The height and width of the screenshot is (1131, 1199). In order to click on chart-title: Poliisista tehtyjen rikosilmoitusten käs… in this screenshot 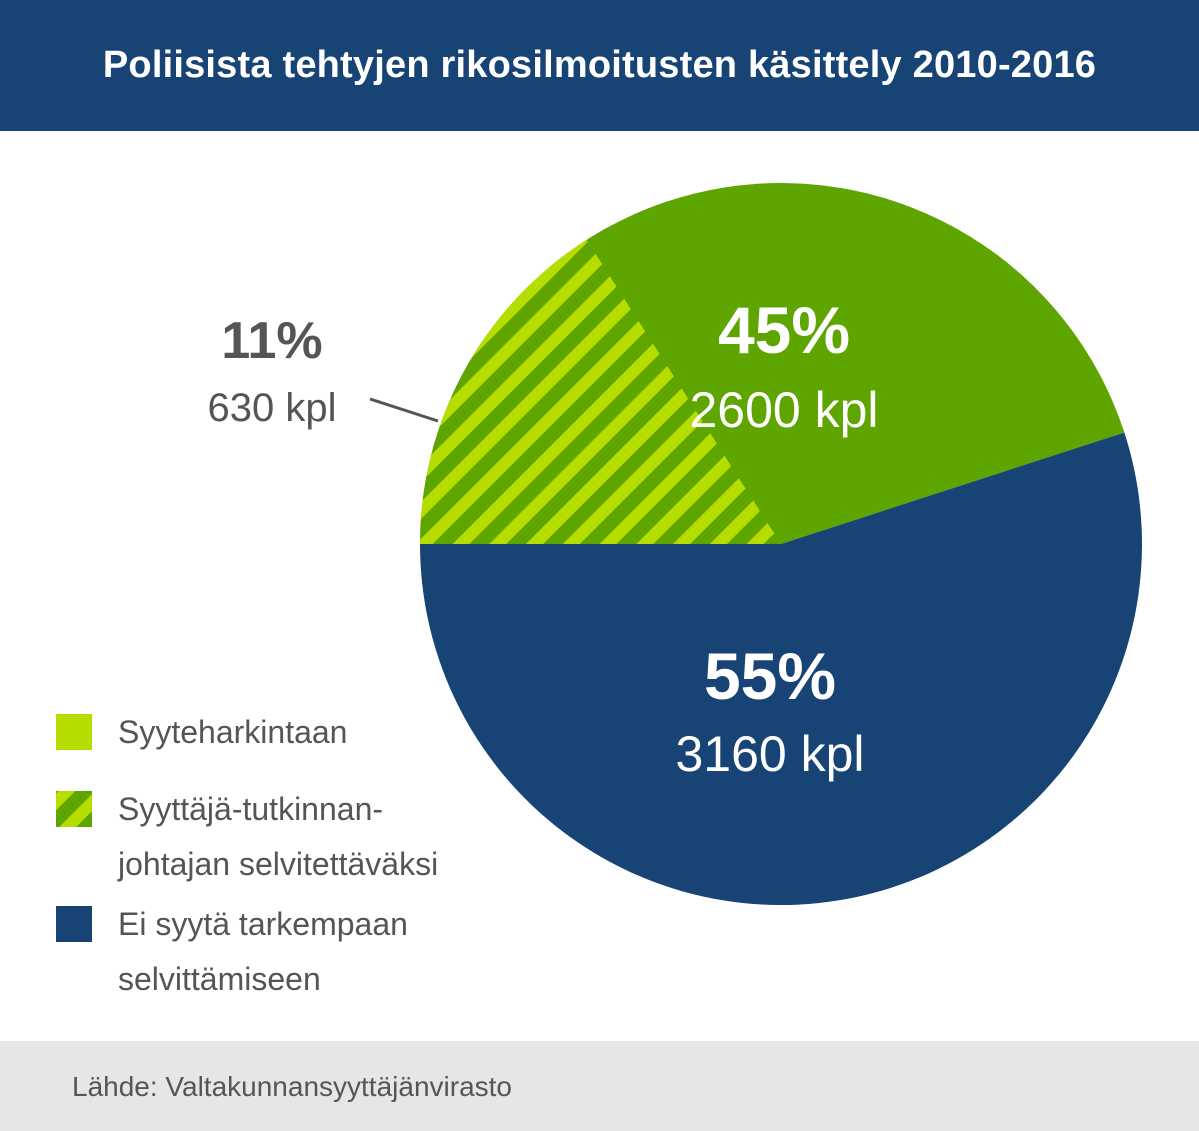, I will do `click(599, 65)`.